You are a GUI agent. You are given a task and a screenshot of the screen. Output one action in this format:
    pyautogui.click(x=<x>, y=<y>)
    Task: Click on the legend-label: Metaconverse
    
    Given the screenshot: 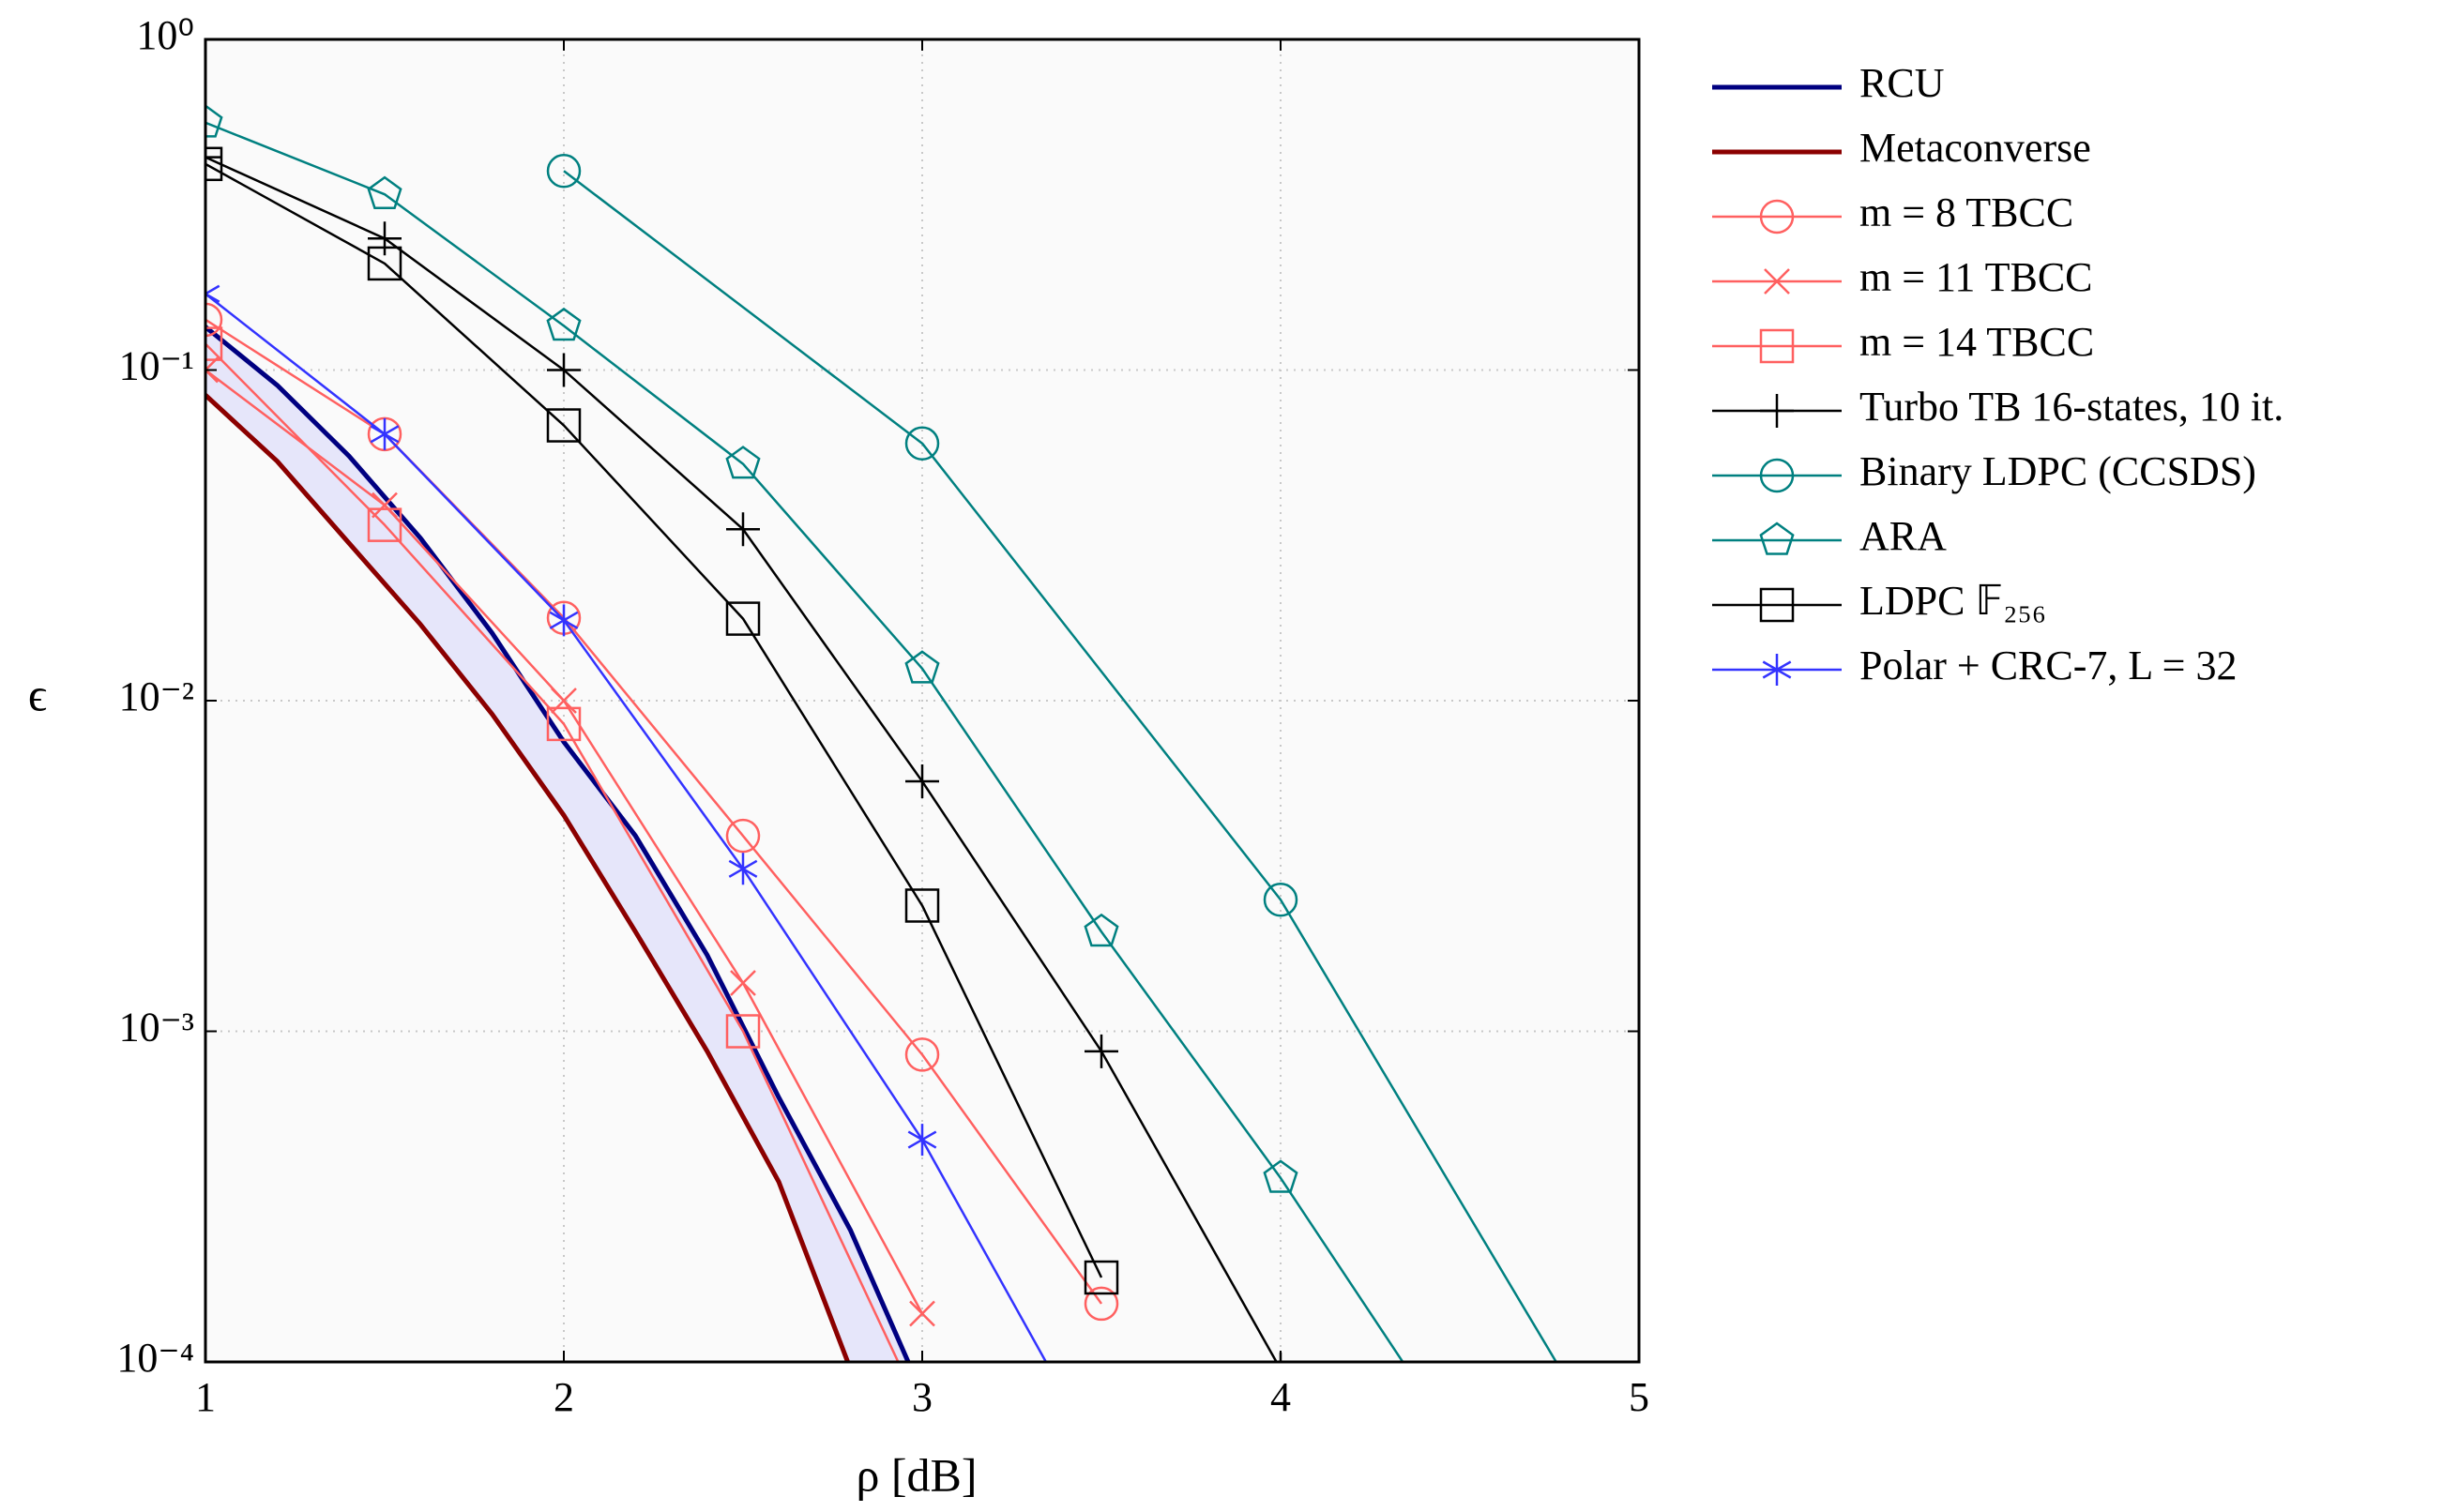 What is the action you would take?
    pyautogui.click(x=1975, y=148)
    